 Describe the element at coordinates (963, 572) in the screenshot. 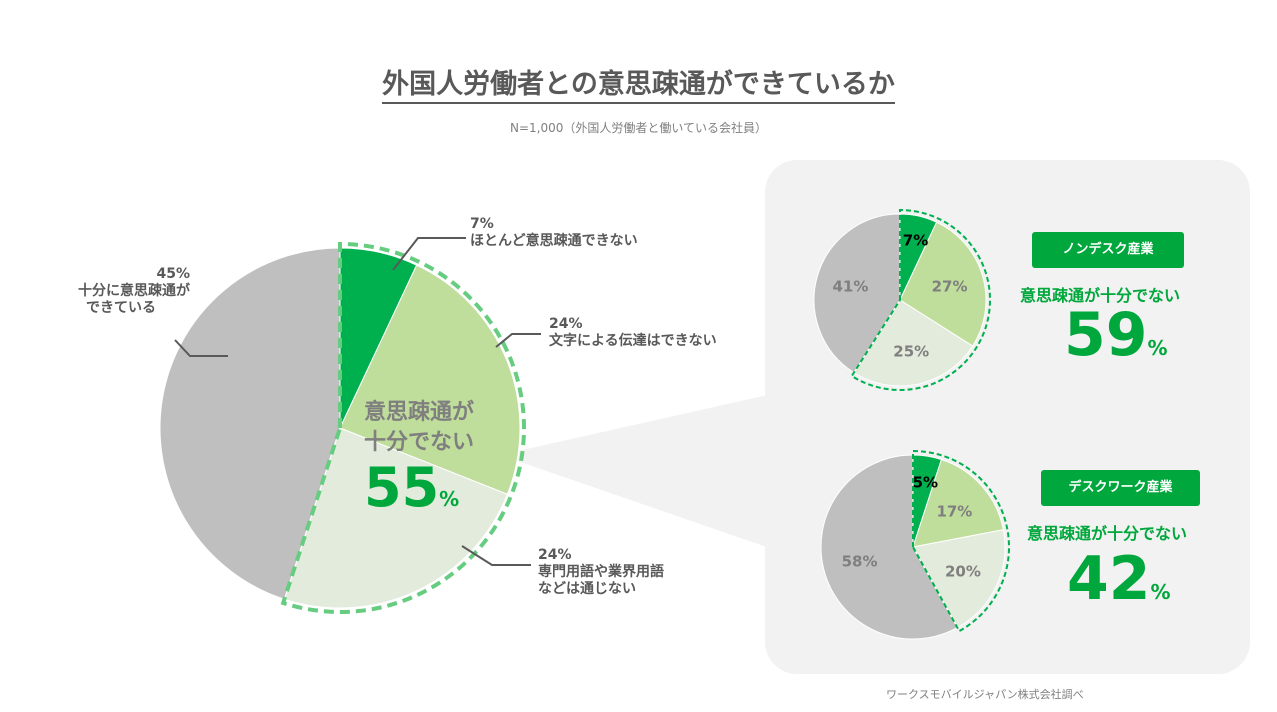

I see `desk-slice-label-2: 20%` at that location.